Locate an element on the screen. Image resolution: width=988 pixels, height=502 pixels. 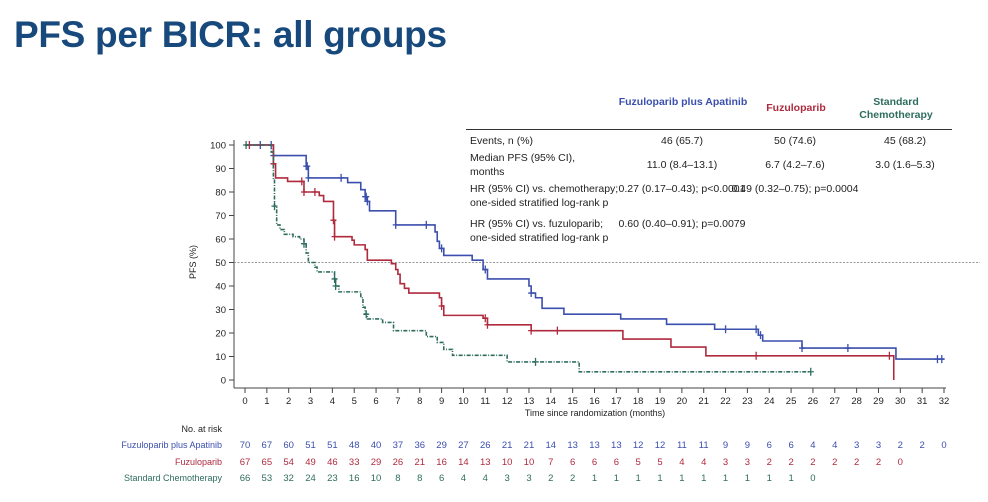
at-risk-count: 29 is located at coordinates (376, 462).